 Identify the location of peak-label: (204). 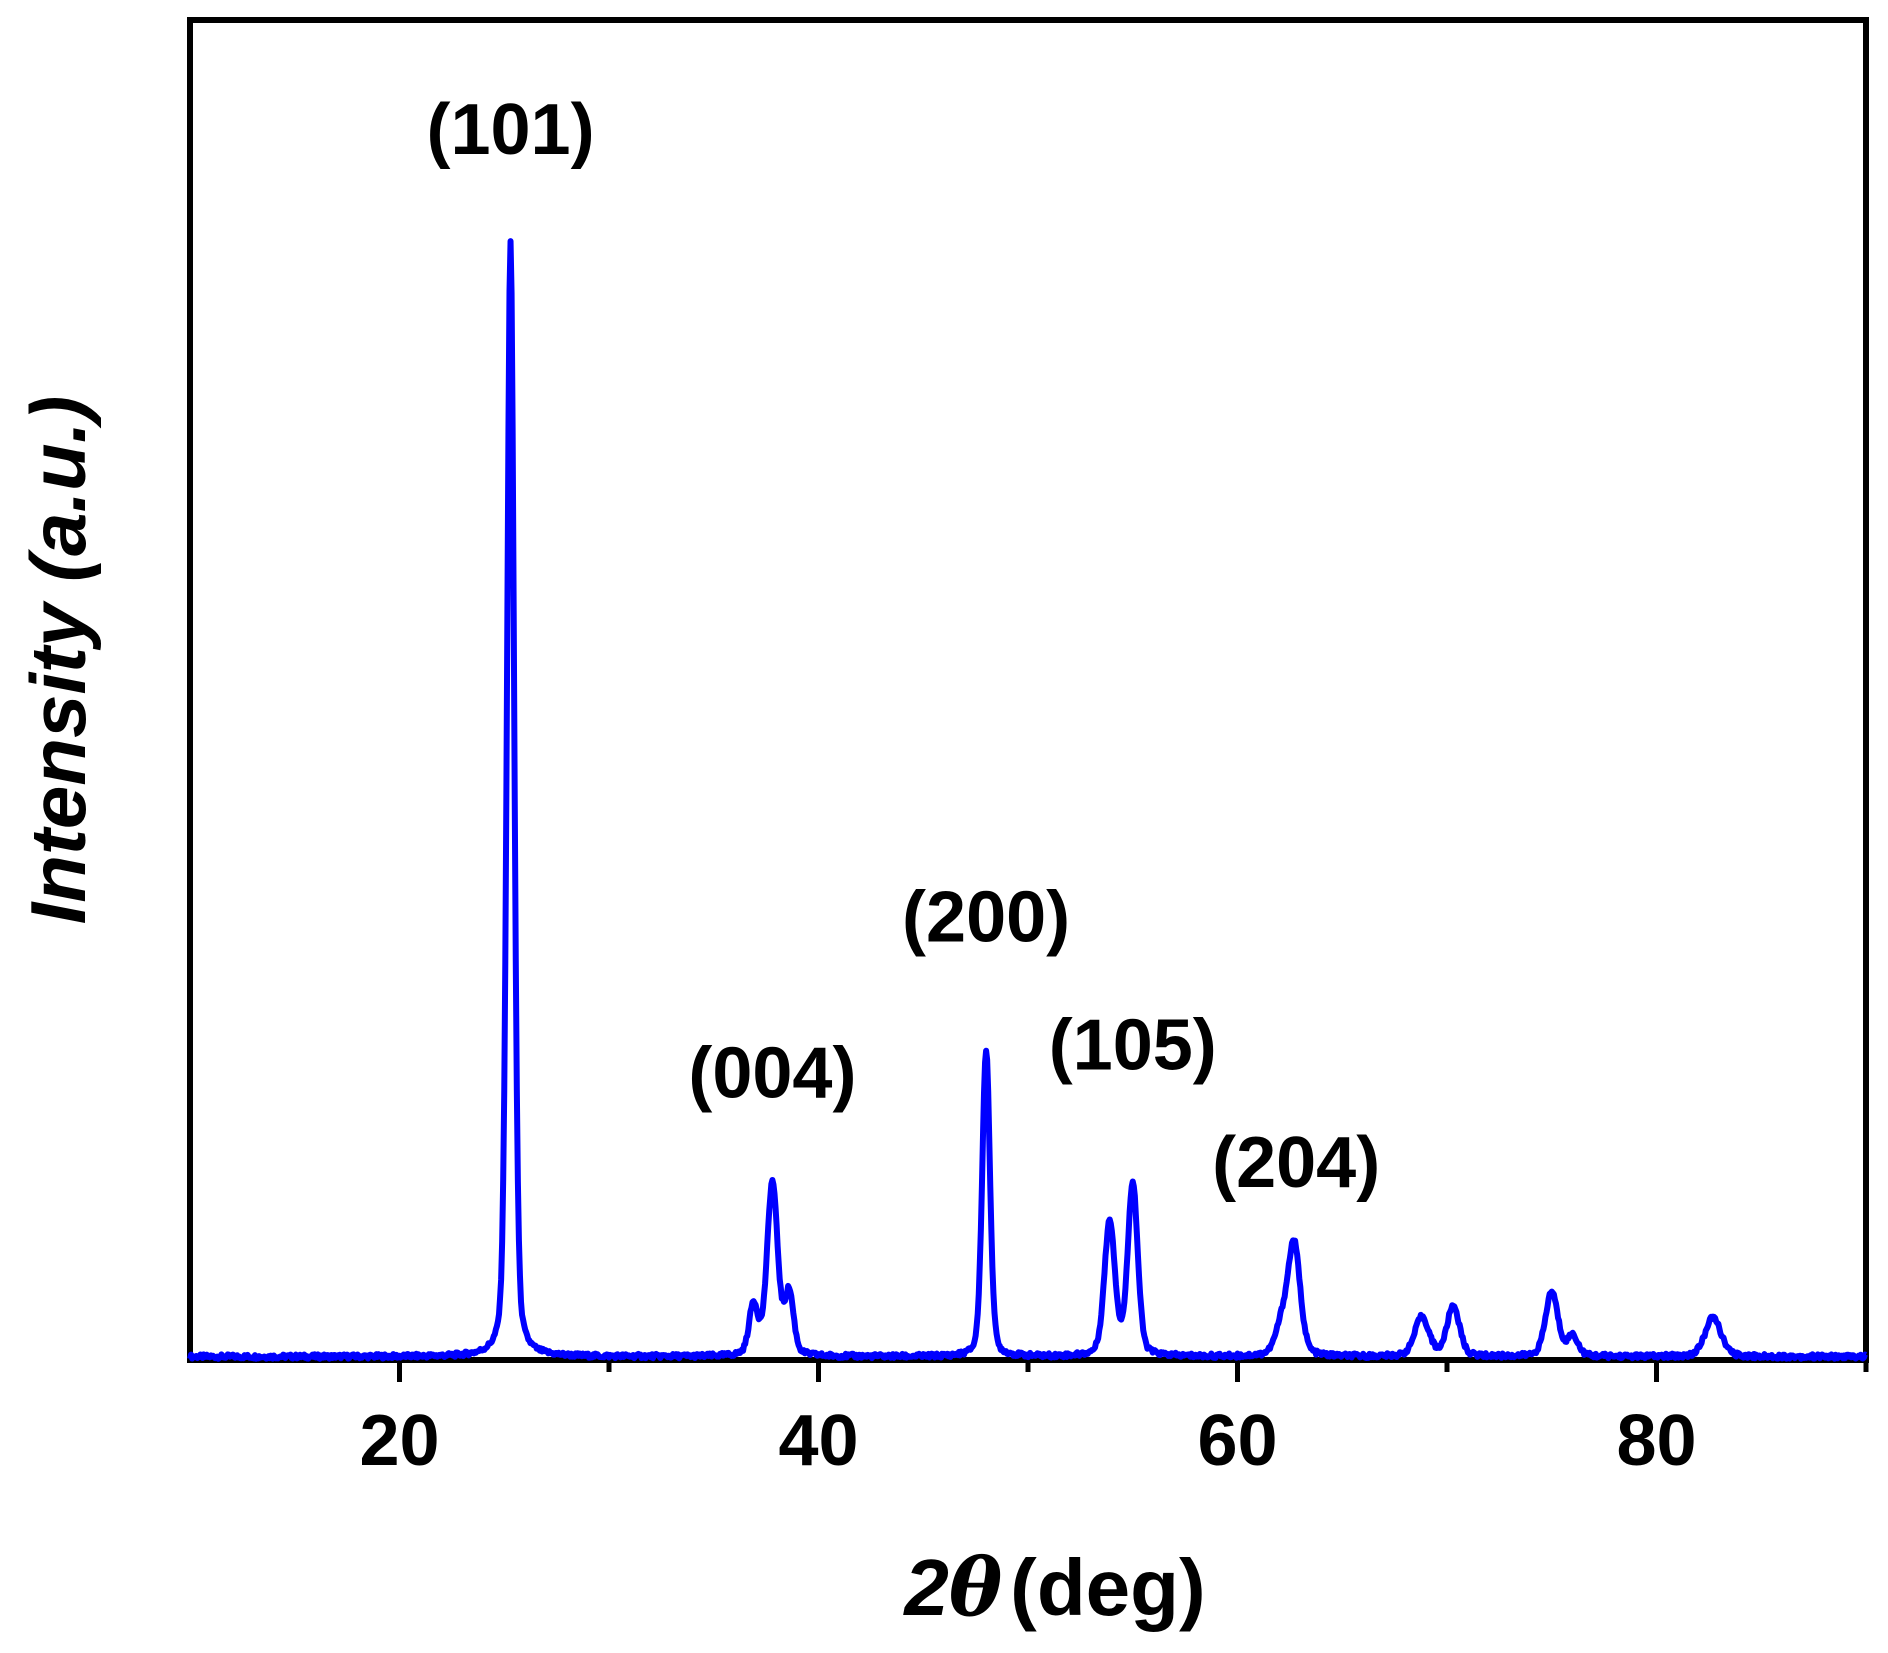
(1296, 1163).